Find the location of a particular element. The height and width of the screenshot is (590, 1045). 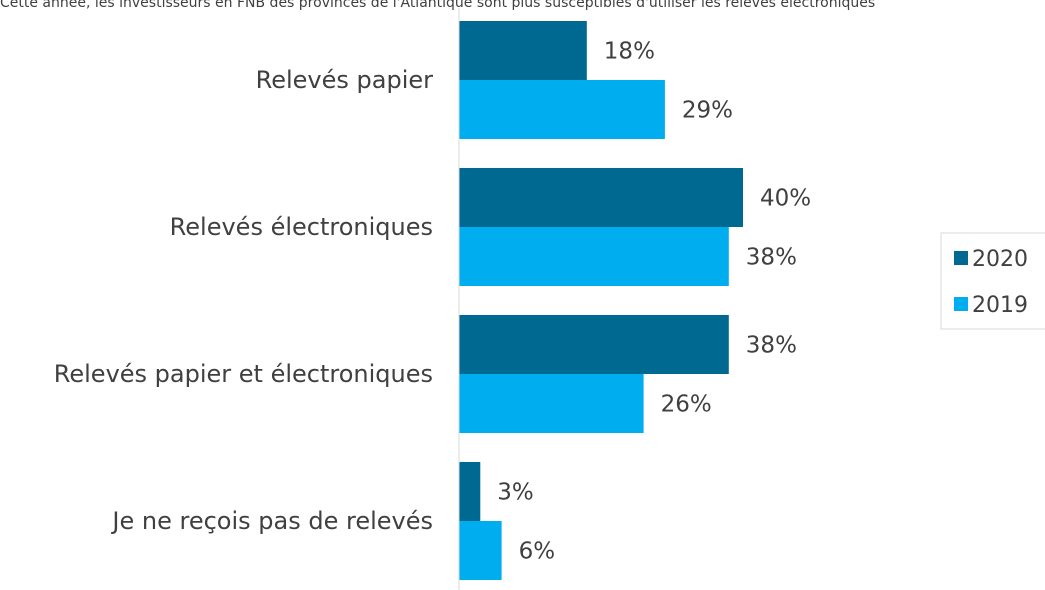

value-label-je-ne-recois-pas-de-releves-2020: 3% is located at coordinates (515, 493).